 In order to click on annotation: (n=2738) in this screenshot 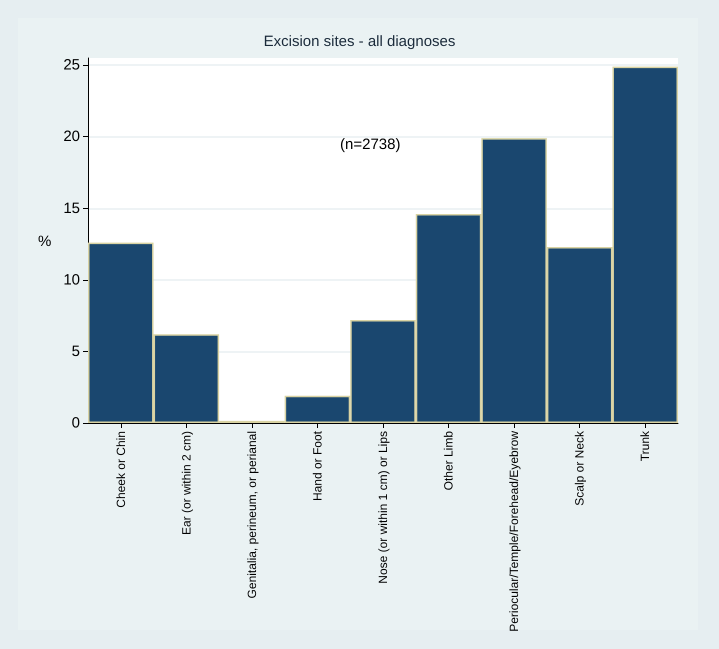, I will do `click(370, 144)`.